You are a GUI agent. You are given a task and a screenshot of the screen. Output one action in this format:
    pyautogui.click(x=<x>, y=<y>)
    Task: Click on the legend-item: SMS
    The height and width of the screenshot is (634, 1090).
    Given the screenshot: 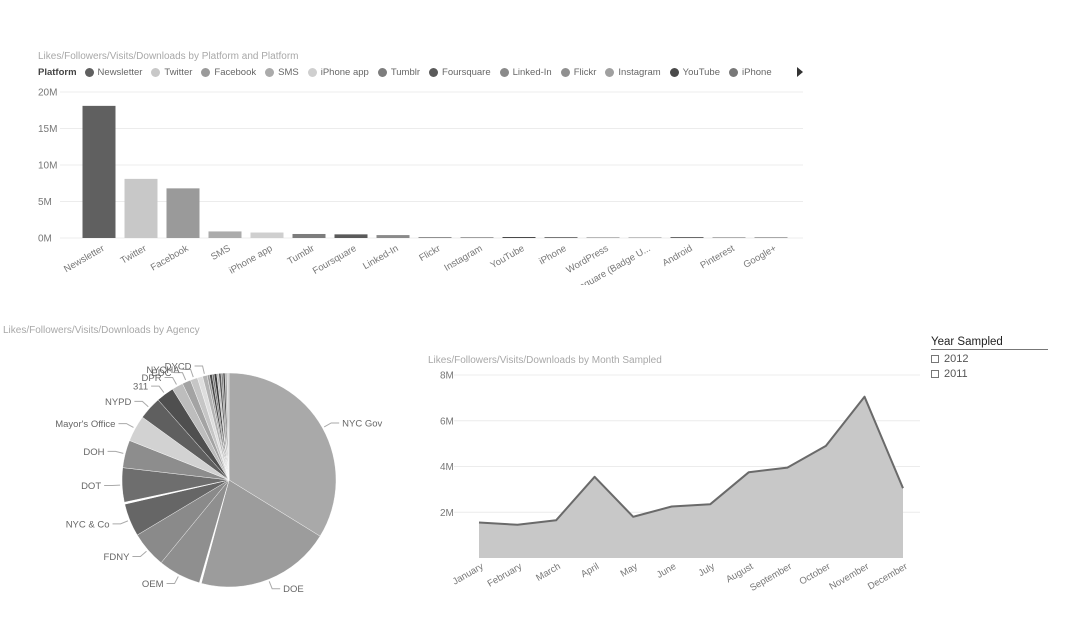 What is the action you would take?
    pyautogui.click(x=282, y=72)
    